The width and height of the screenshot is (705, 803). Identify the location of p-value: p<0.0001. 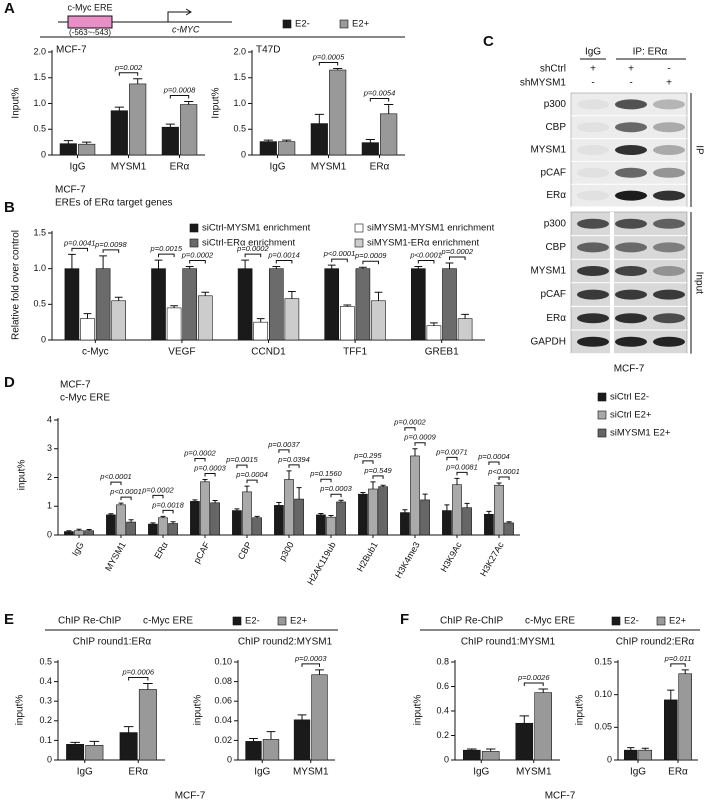
(425, 255).